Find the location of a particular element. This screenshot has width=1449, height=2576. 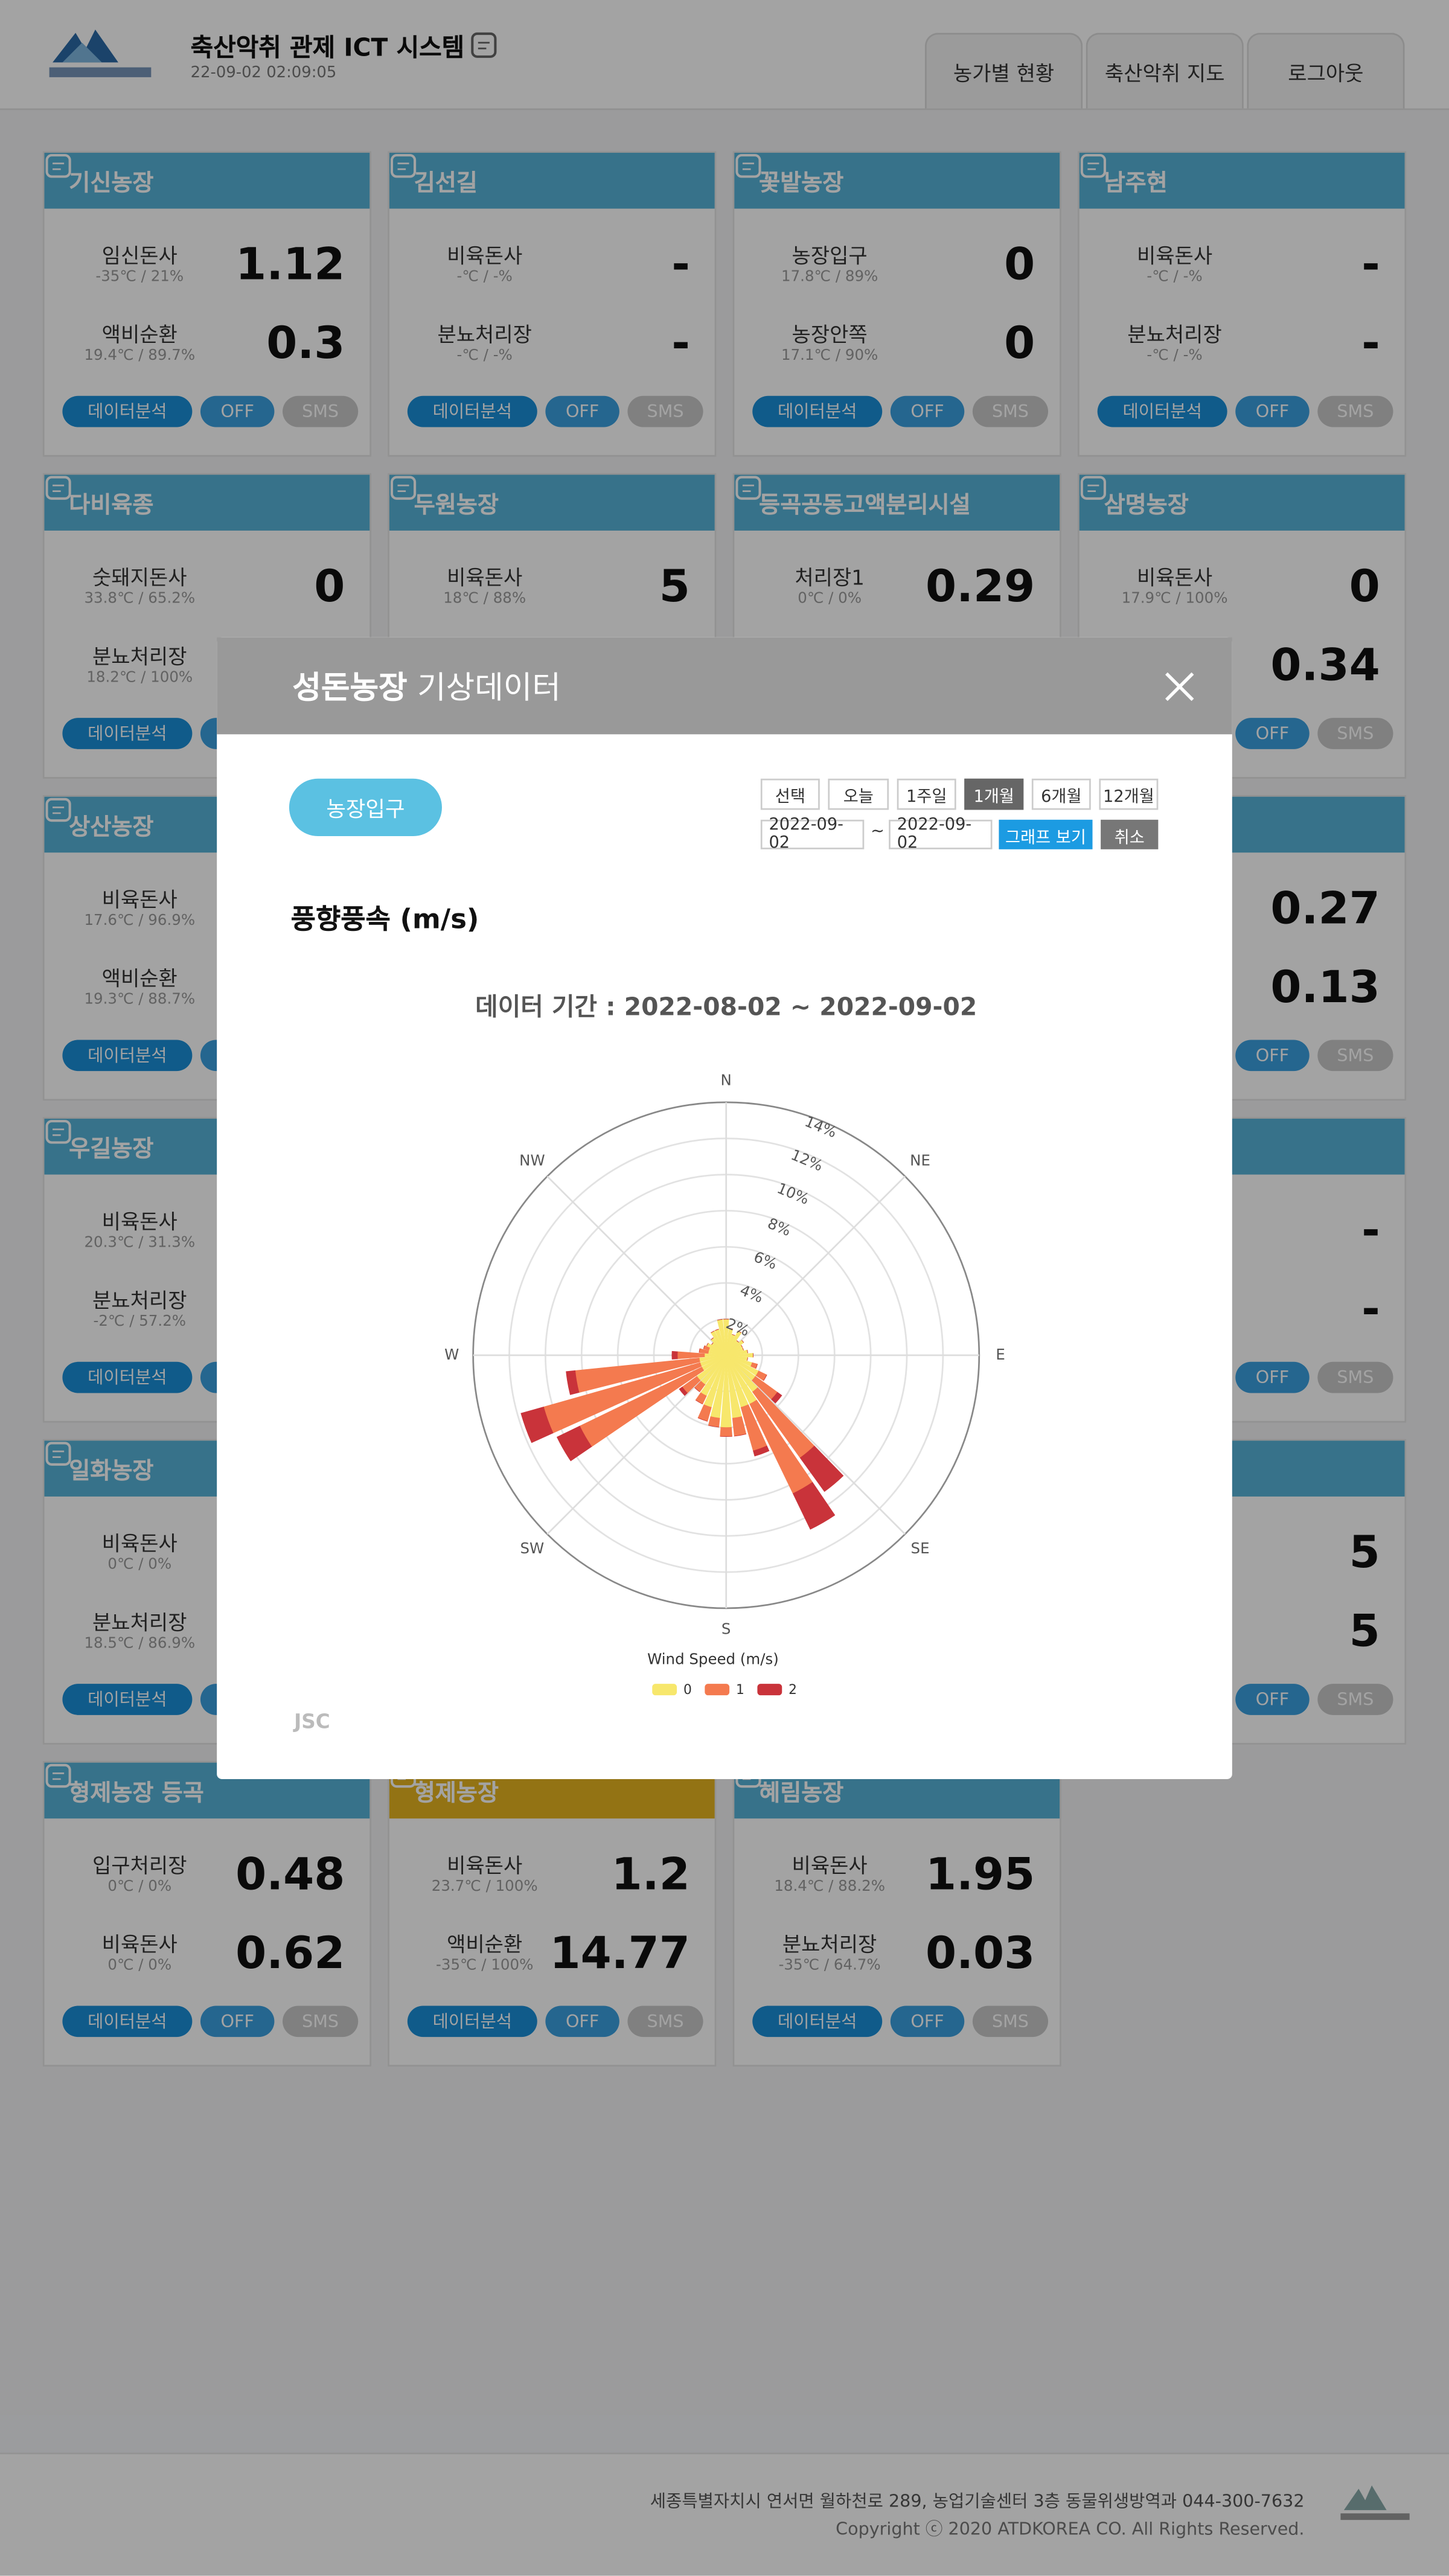

view-button: 그래프 보기 is located at coordinates (1045, 835).